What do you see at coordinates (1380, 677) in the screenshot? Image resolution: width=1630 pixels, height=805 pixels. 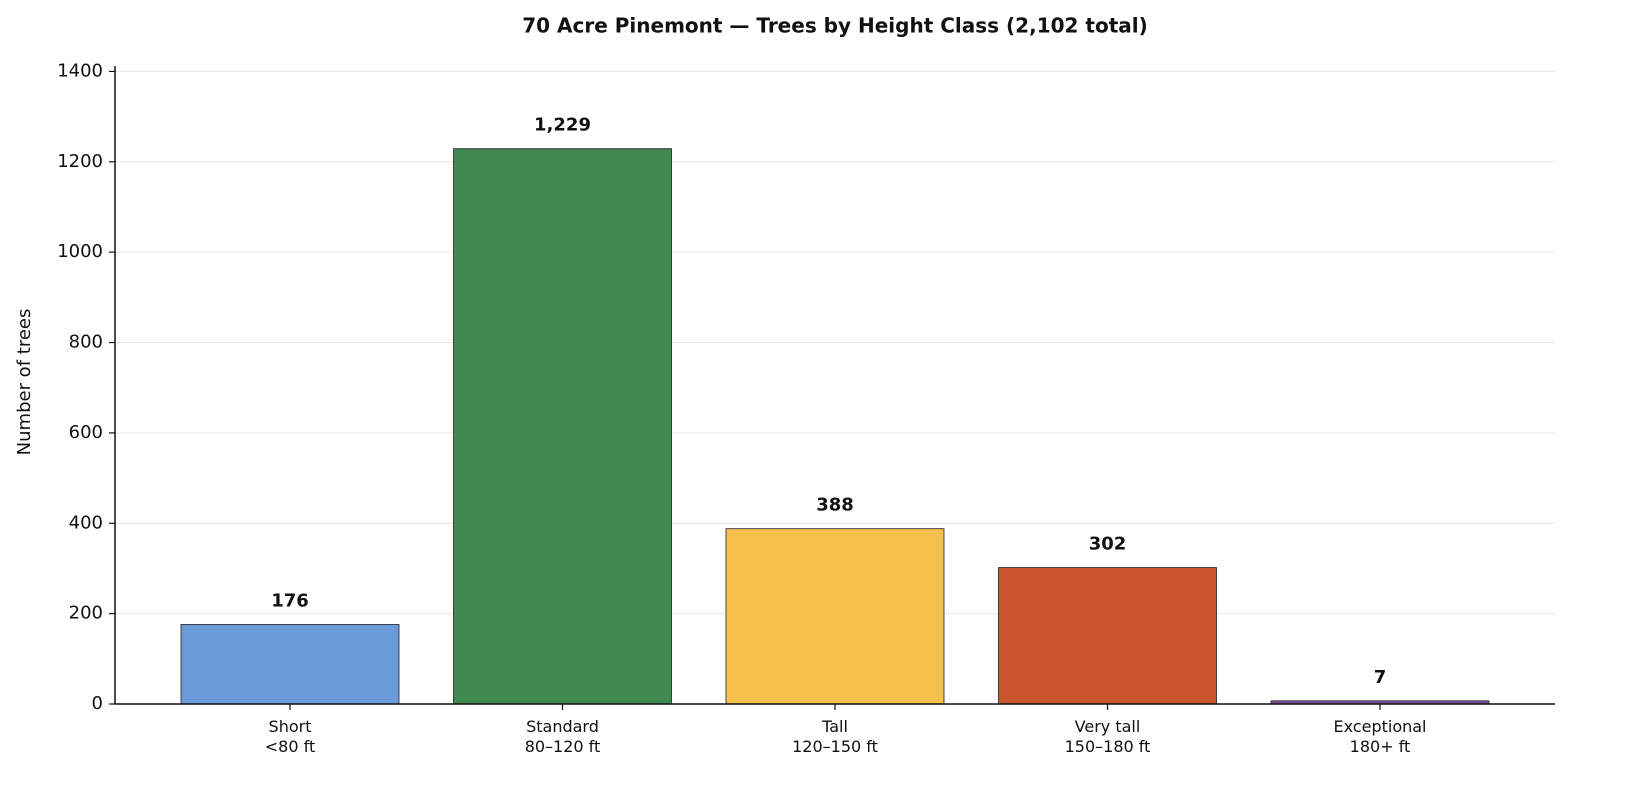 I see `value-label: 7` at bounding box center [1380, 677].